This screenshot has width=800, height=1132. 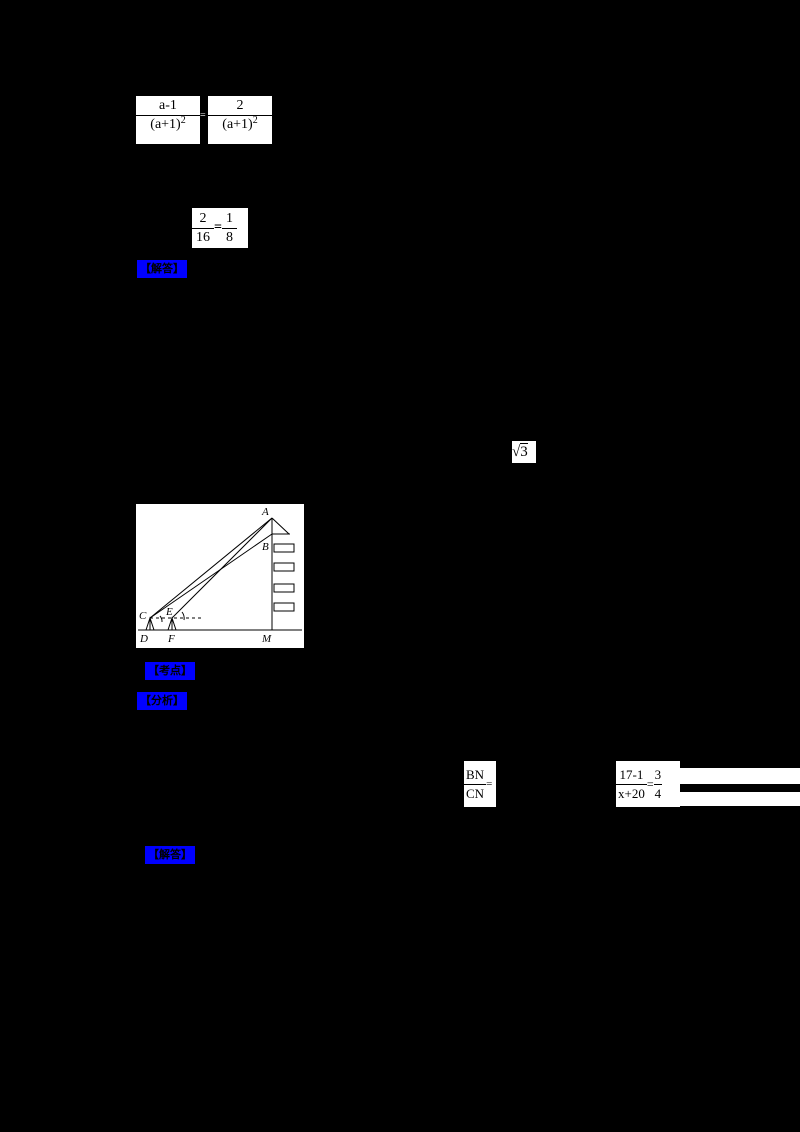 What do you see at coordinates (171, 639) in the screenshot?
I see `label-f: F` at bounding box center [171, 639].